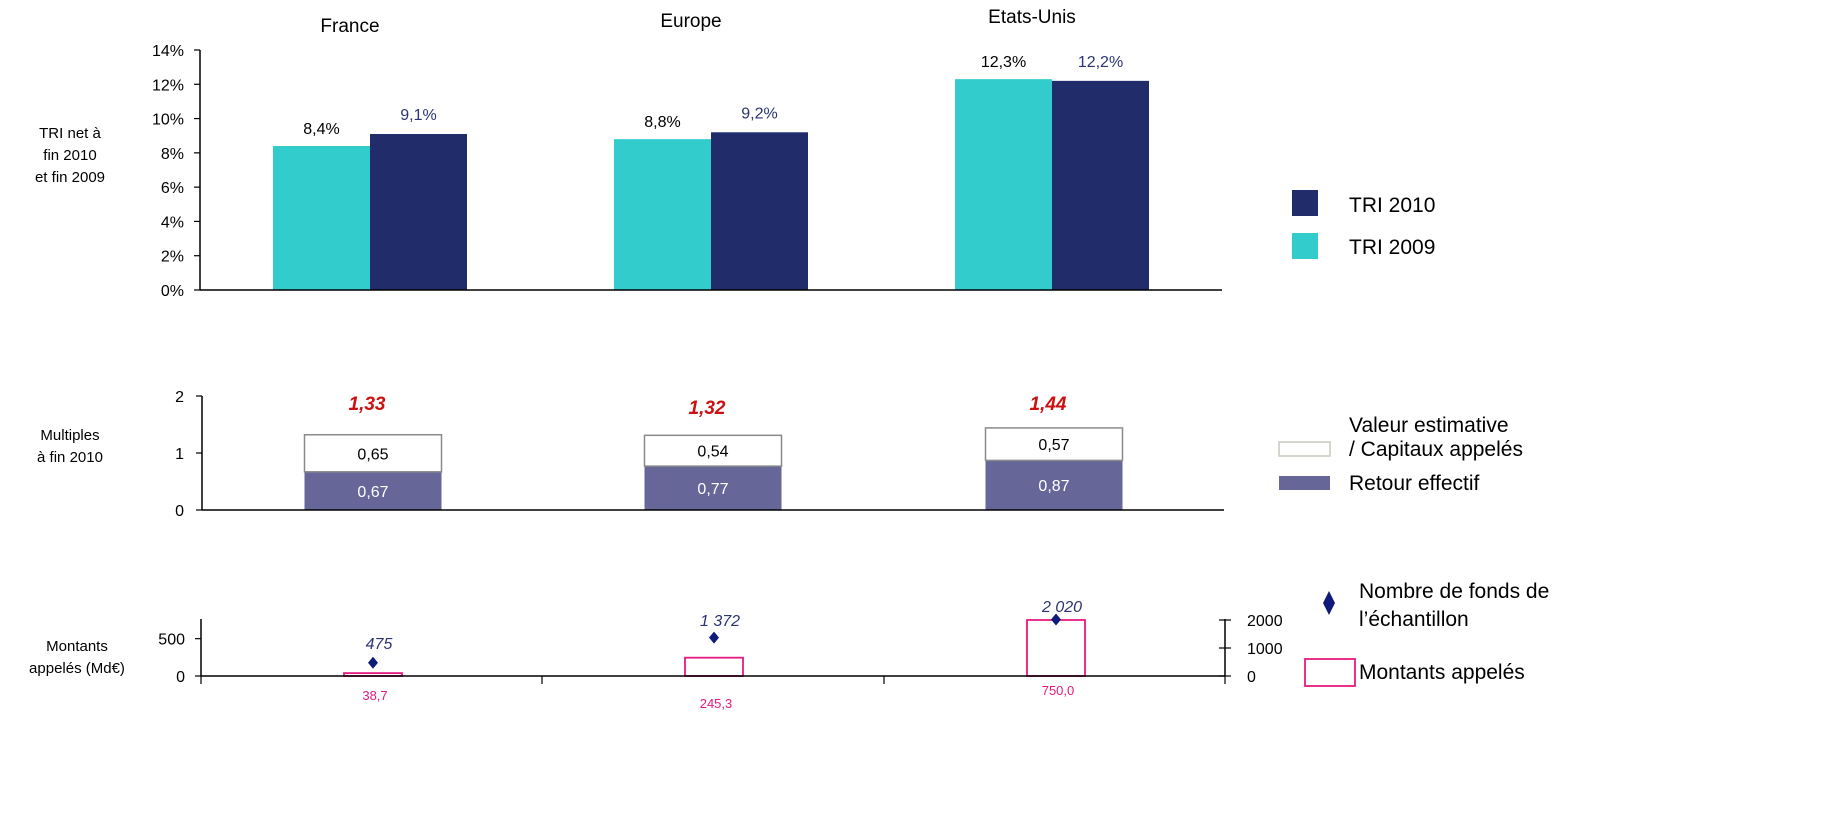 This screenshot has width=1845, height=835. What do you see at coordinates (759, 113) in the screenshot?
I see `data-label-tri-2010: 9,2%` at bounding box center [759, 113].